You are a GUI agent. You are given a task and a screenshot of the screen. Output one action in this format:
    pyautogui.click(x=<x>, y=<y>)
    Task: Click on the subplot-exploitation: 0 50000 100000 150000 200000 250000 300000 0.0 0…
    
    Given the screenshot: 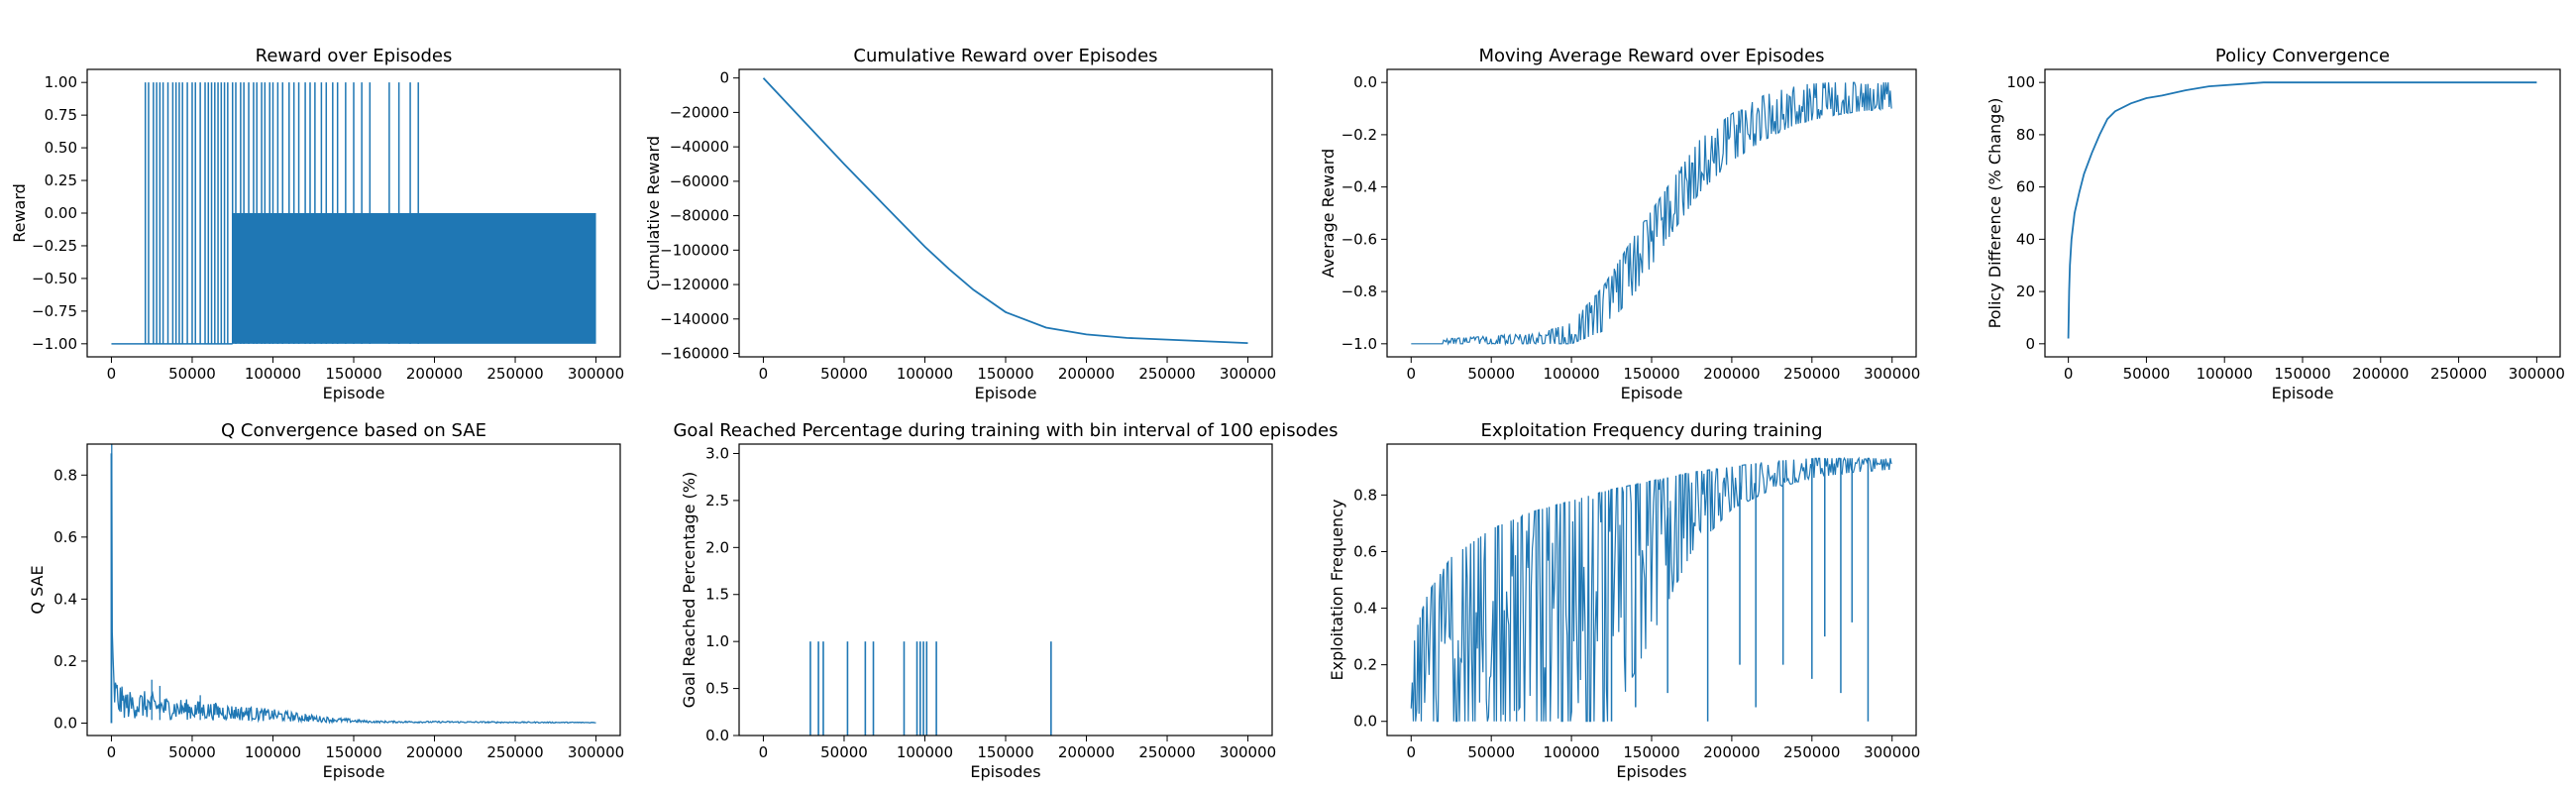 What is the action you would take?
    pyautogui.click(x=1624, y=600)
    